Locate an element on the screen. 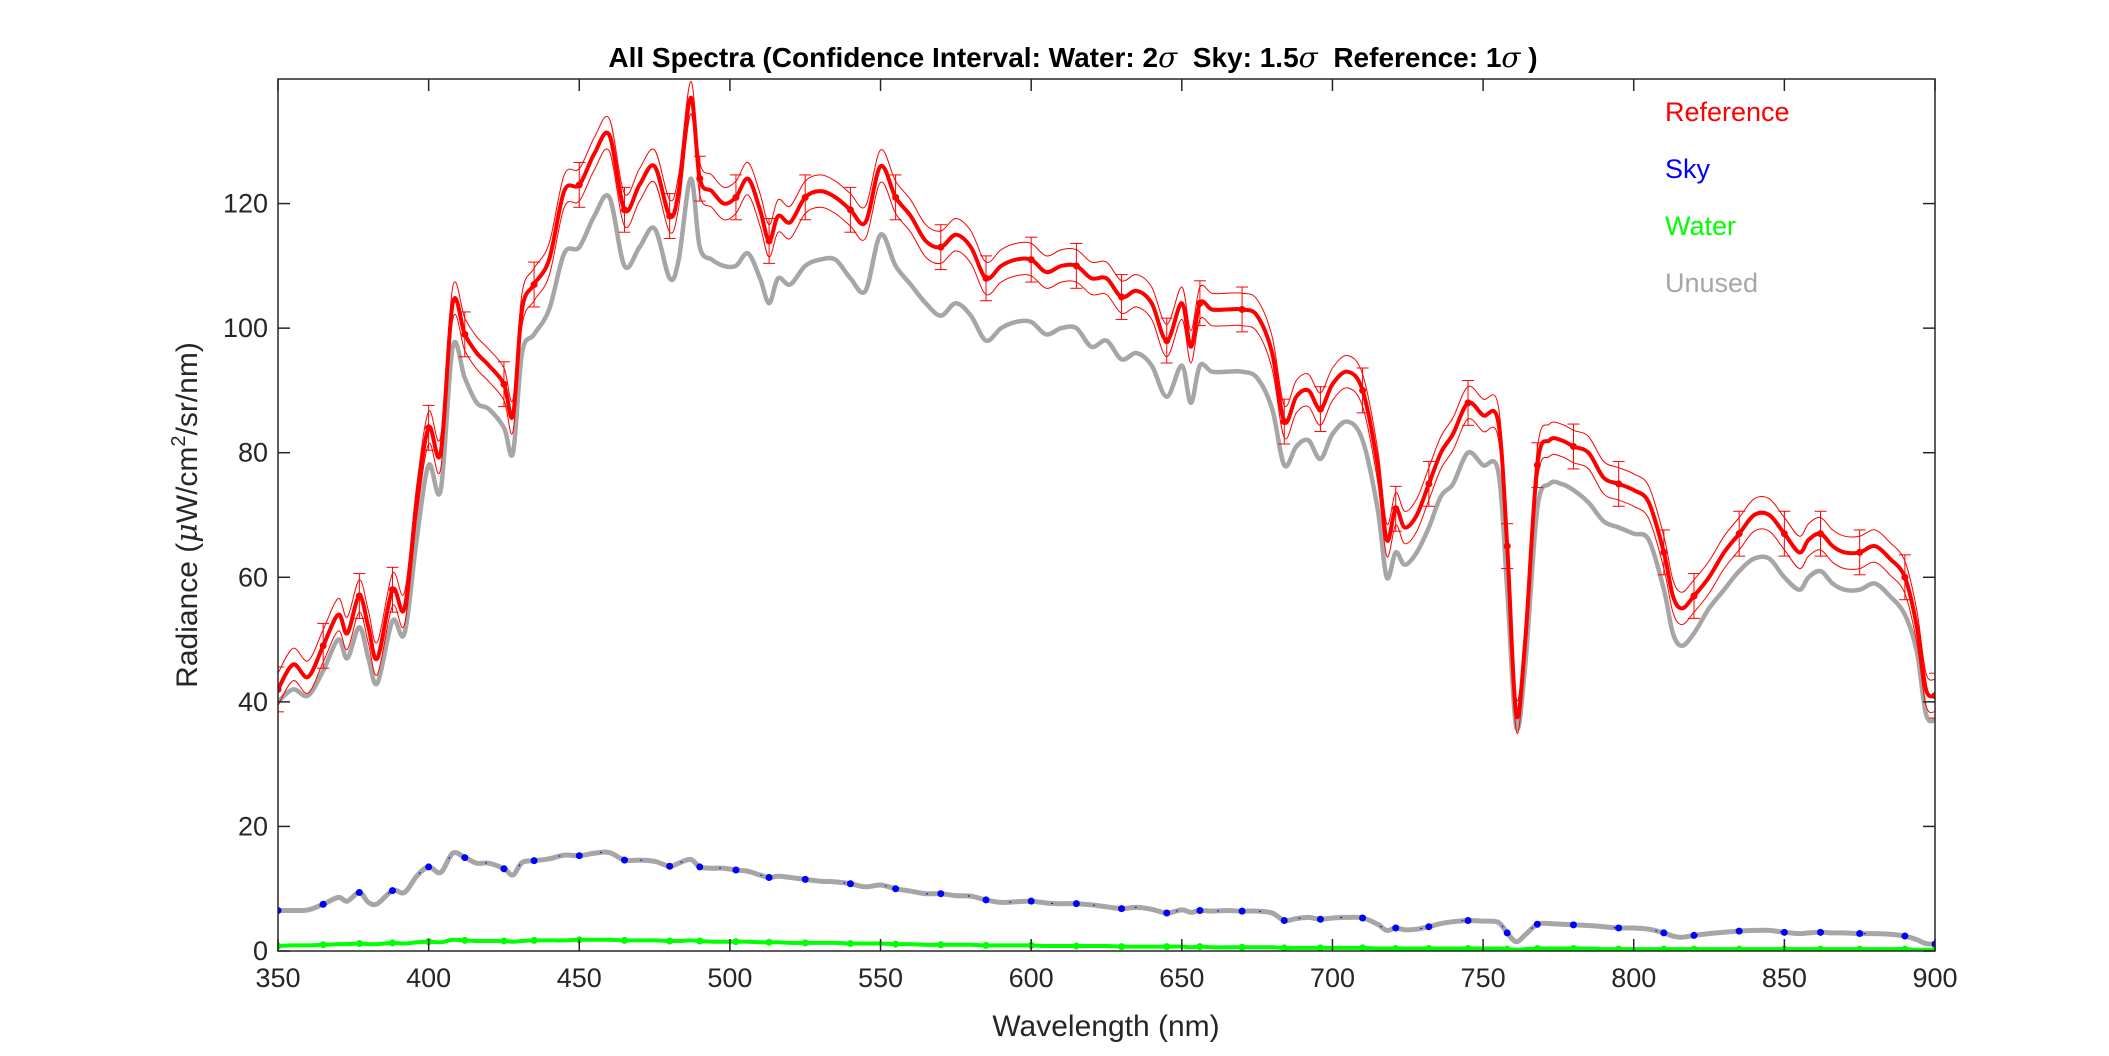  x-tick-label: 500 is located at coordinates (729, 978).